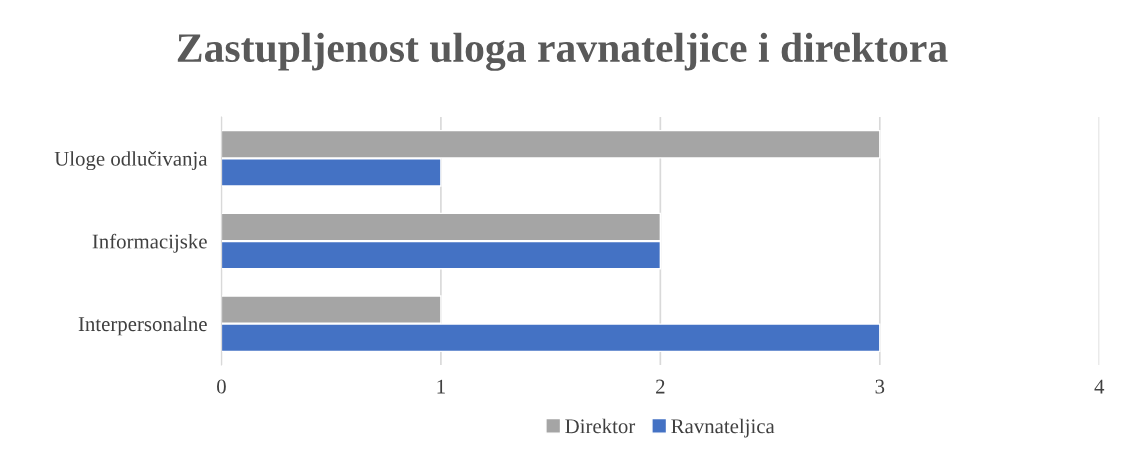 This screenshot has width=1124, height=468. Describe the element at coordinates (149, 243) in the screenshot. I see `y-tick-label: Informacijske` at that location.